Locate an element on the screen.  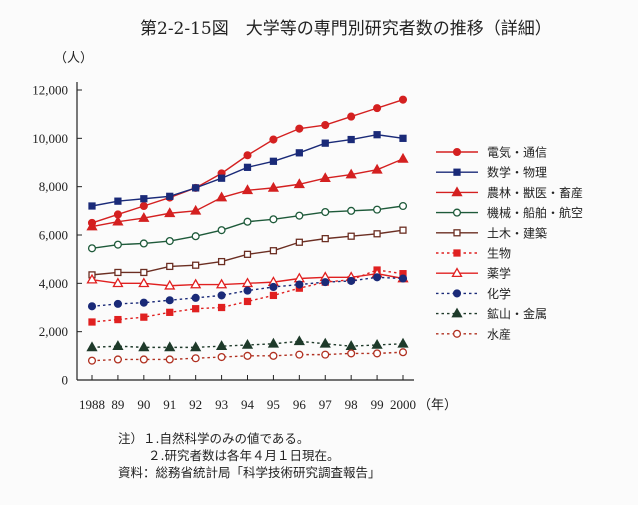
note-2: ２.研究者数は各年４月１日現在。 is located at coordinates (244, 455).